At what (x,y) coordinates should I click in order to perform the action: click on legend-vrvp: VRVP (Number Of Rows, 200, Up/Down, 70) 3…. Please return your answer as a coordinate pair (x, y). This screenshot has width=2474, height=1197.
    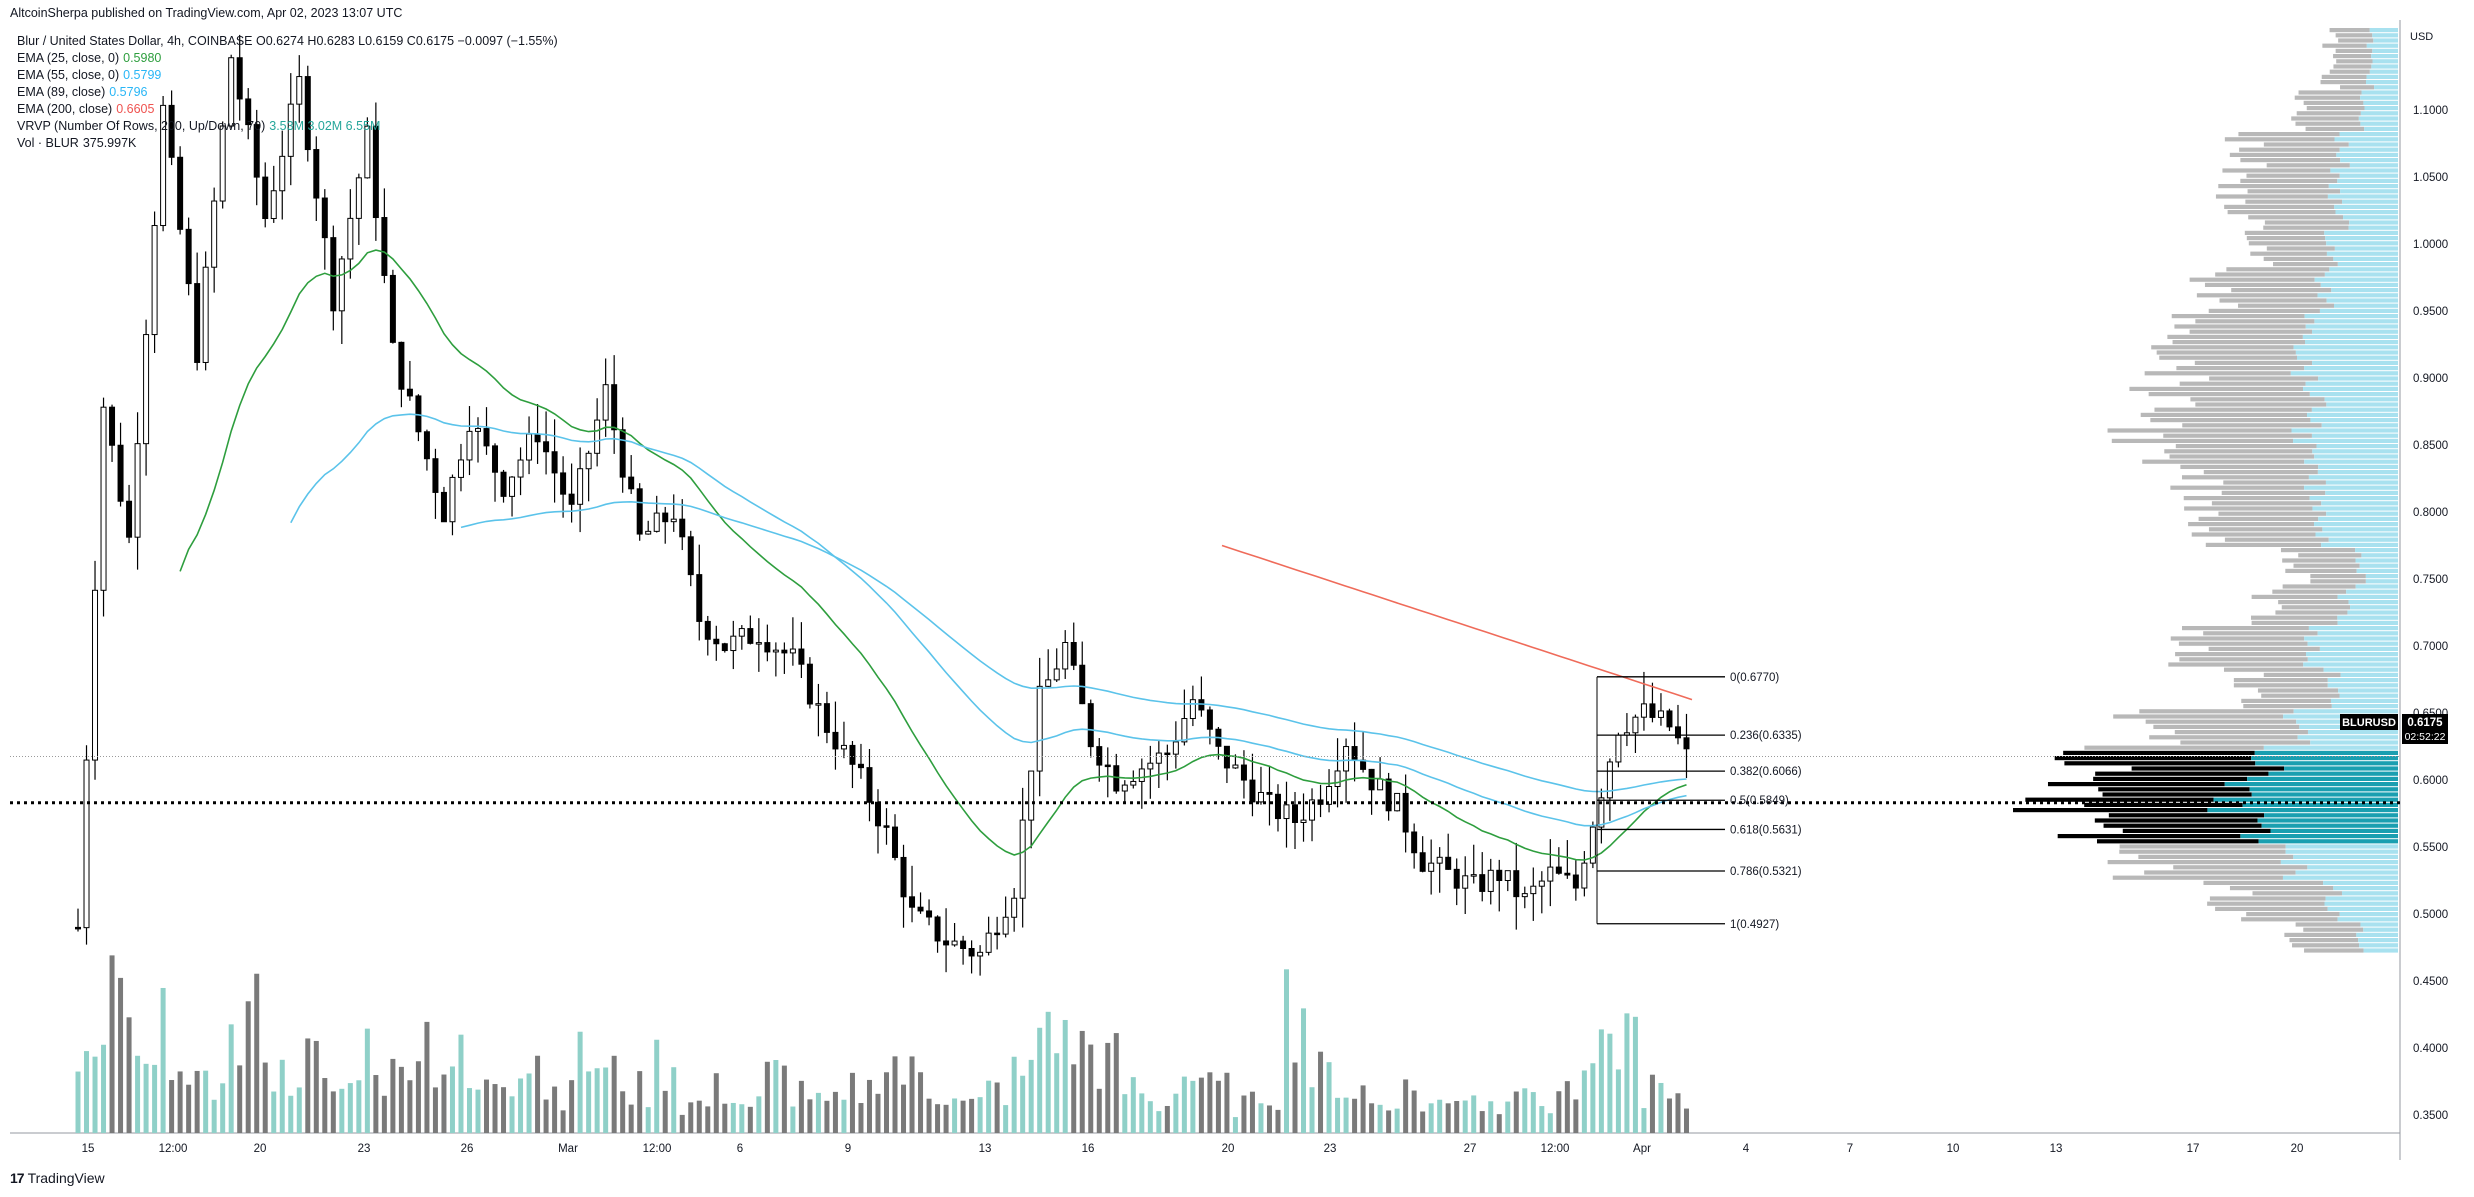
    Looking at the image, I should click on (287, 126).